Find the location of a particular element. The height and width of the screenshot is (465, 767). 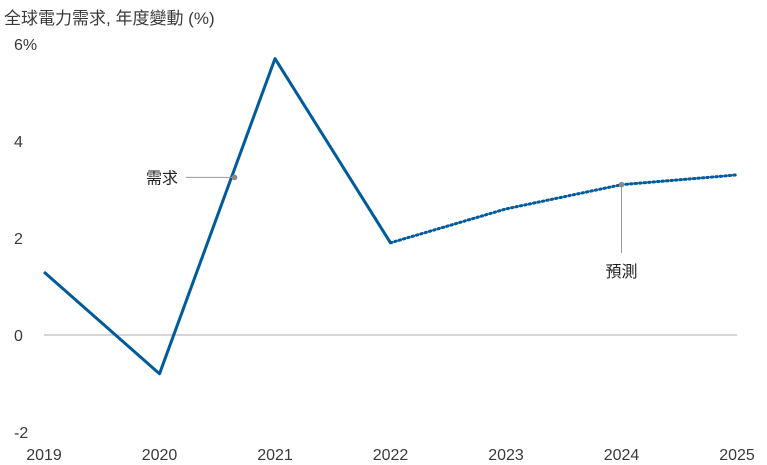

y-tick-label: 4 is located at coordinates (18, 142).